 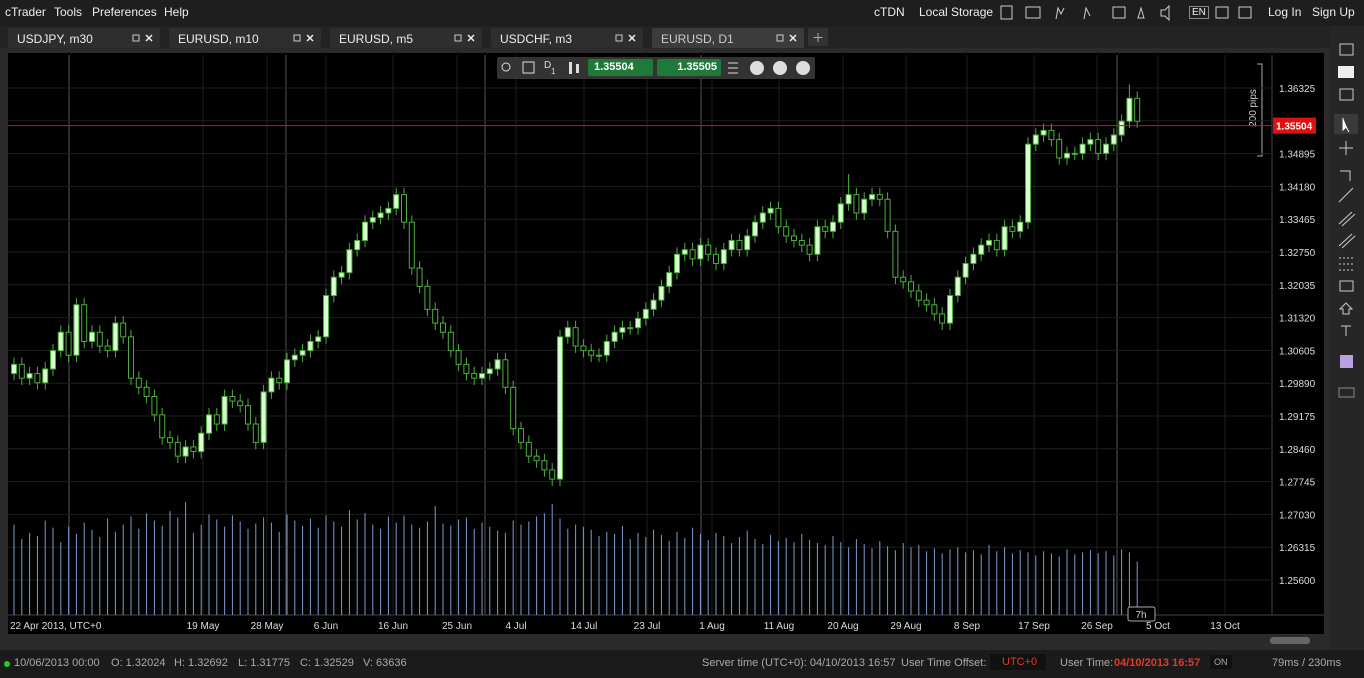 What do you see at coordinates (515, 626) in the screenshot?
I see `x-tick-label: 4 Jul` at bounding box center [515, 626].